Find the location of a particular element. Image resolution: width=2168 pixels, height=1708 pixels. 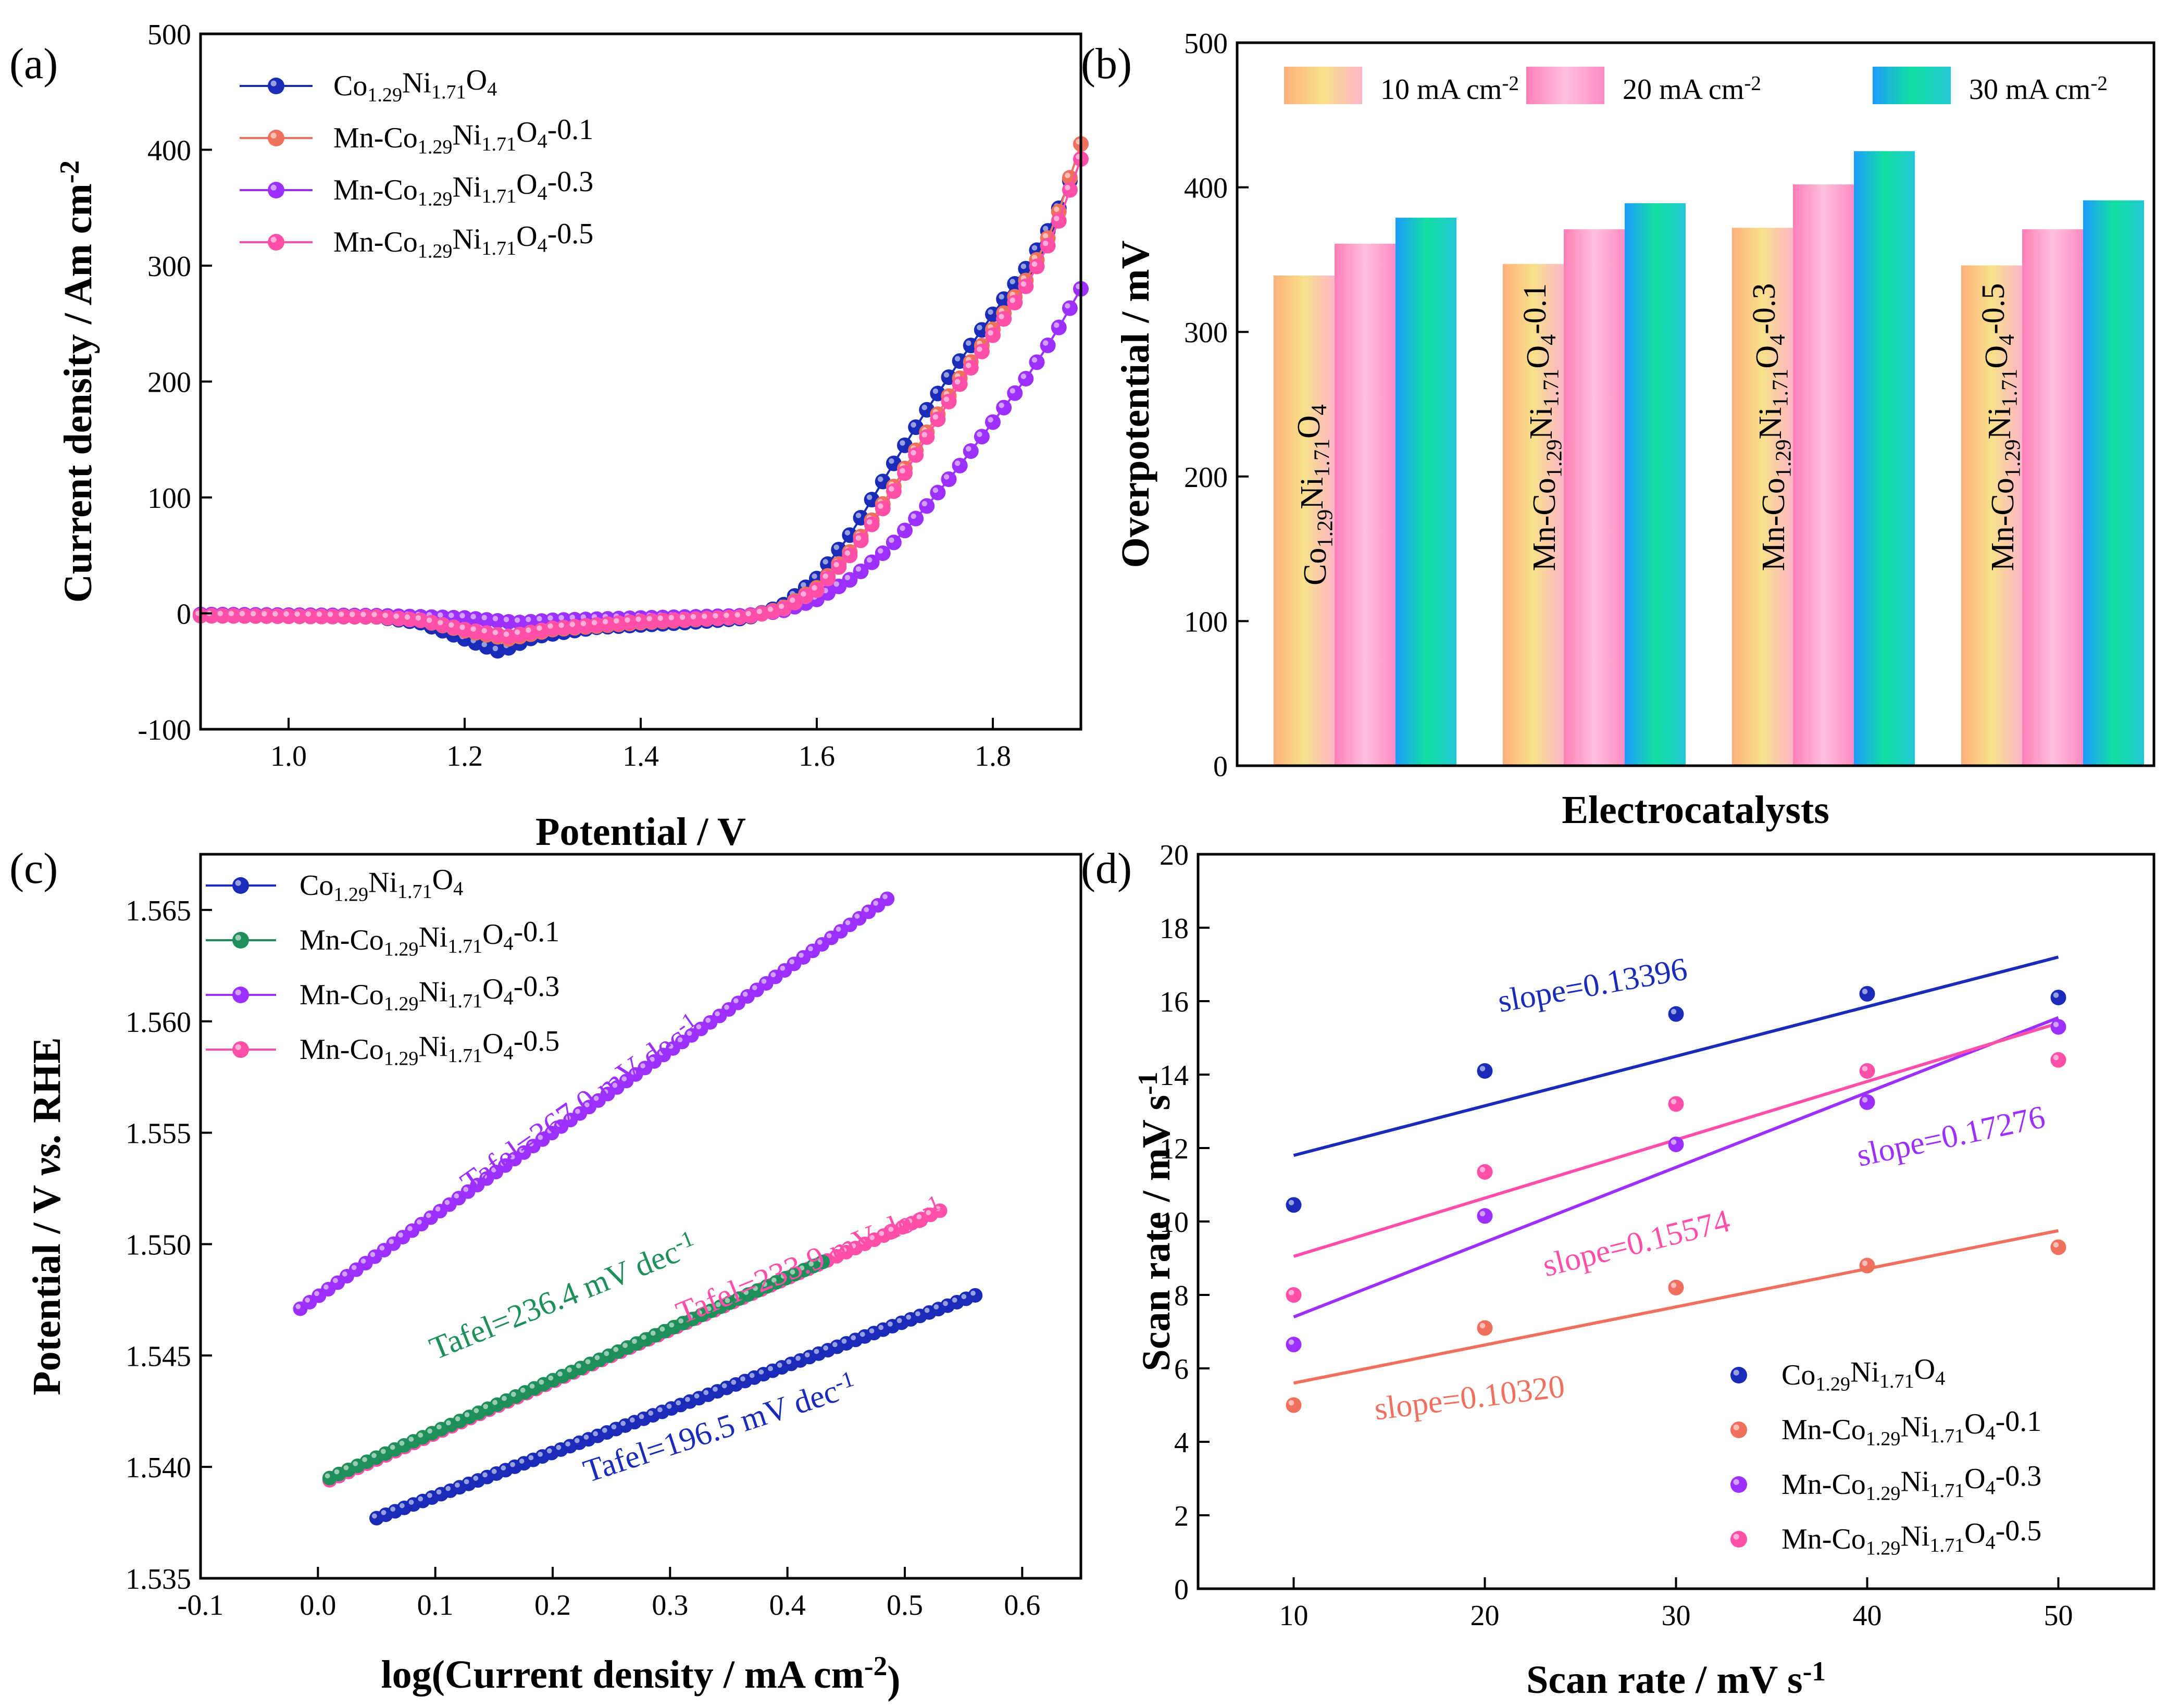

x-tick-label: 0.1 is located at coordinates (435, 1606).